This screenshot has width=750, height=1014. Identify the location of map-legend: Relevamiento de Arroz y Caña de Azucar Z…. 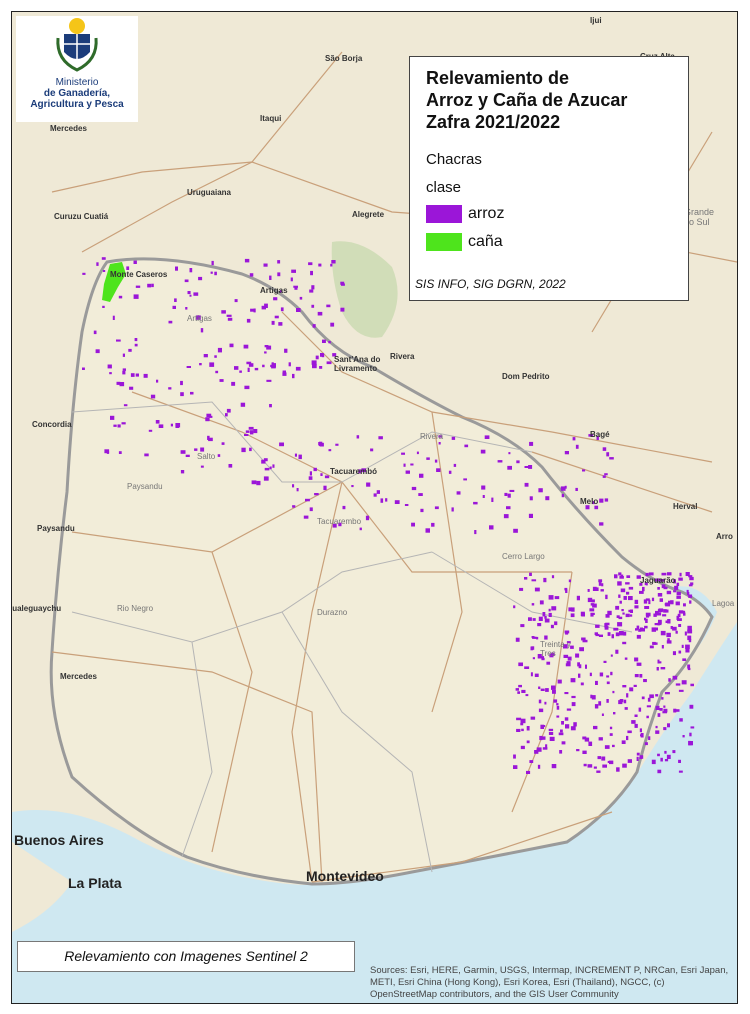
(549, 178).